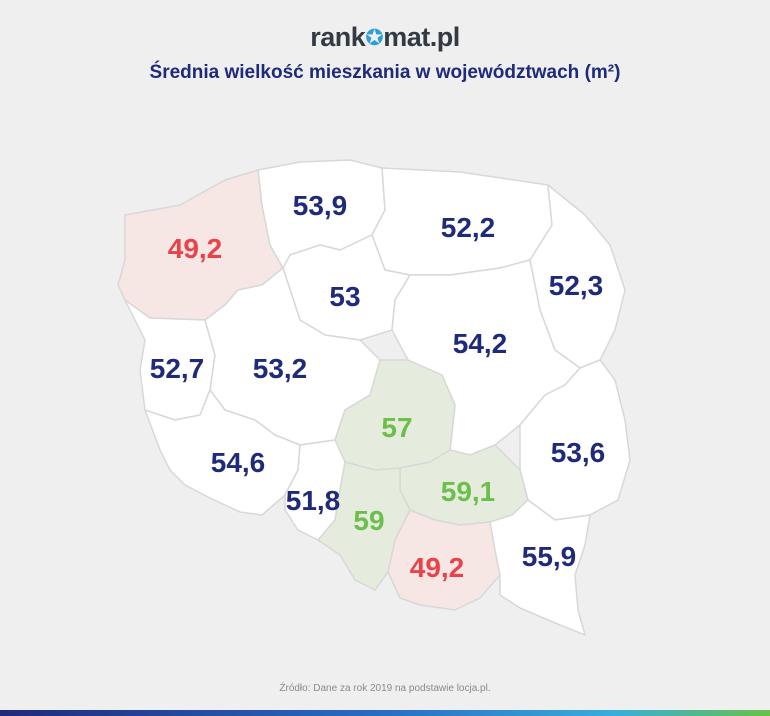 This screenshot has height=716, width=770. What do you see at coordinates (320, 205) in the screenshot?
I see `value-pomorskie: 53,9` at bounding box center [320, 205].